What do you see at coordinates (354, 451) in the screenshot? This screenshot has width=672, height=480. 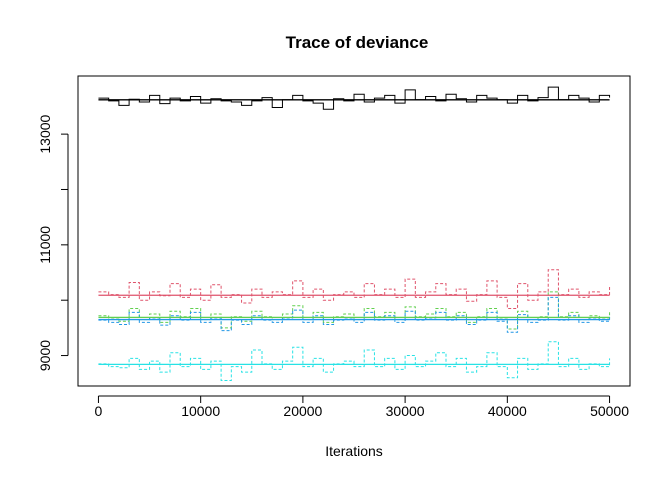 I see `x-axis-label: Iterations` at bounding box center [354, 451].